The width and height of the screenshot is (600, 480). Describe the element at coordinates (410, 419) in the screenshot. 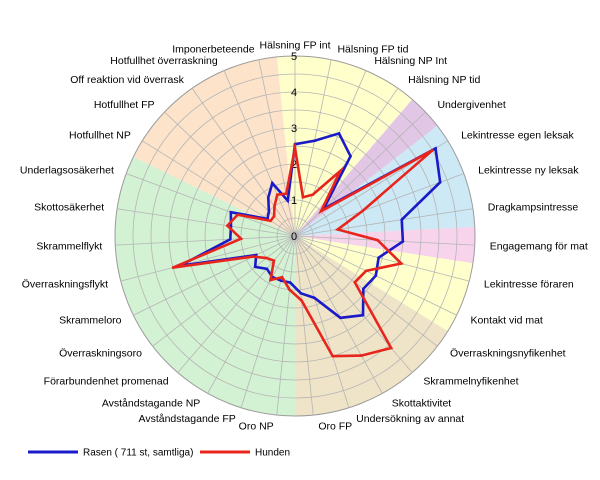

I see `category-label: Undersökning av annat` at that location.